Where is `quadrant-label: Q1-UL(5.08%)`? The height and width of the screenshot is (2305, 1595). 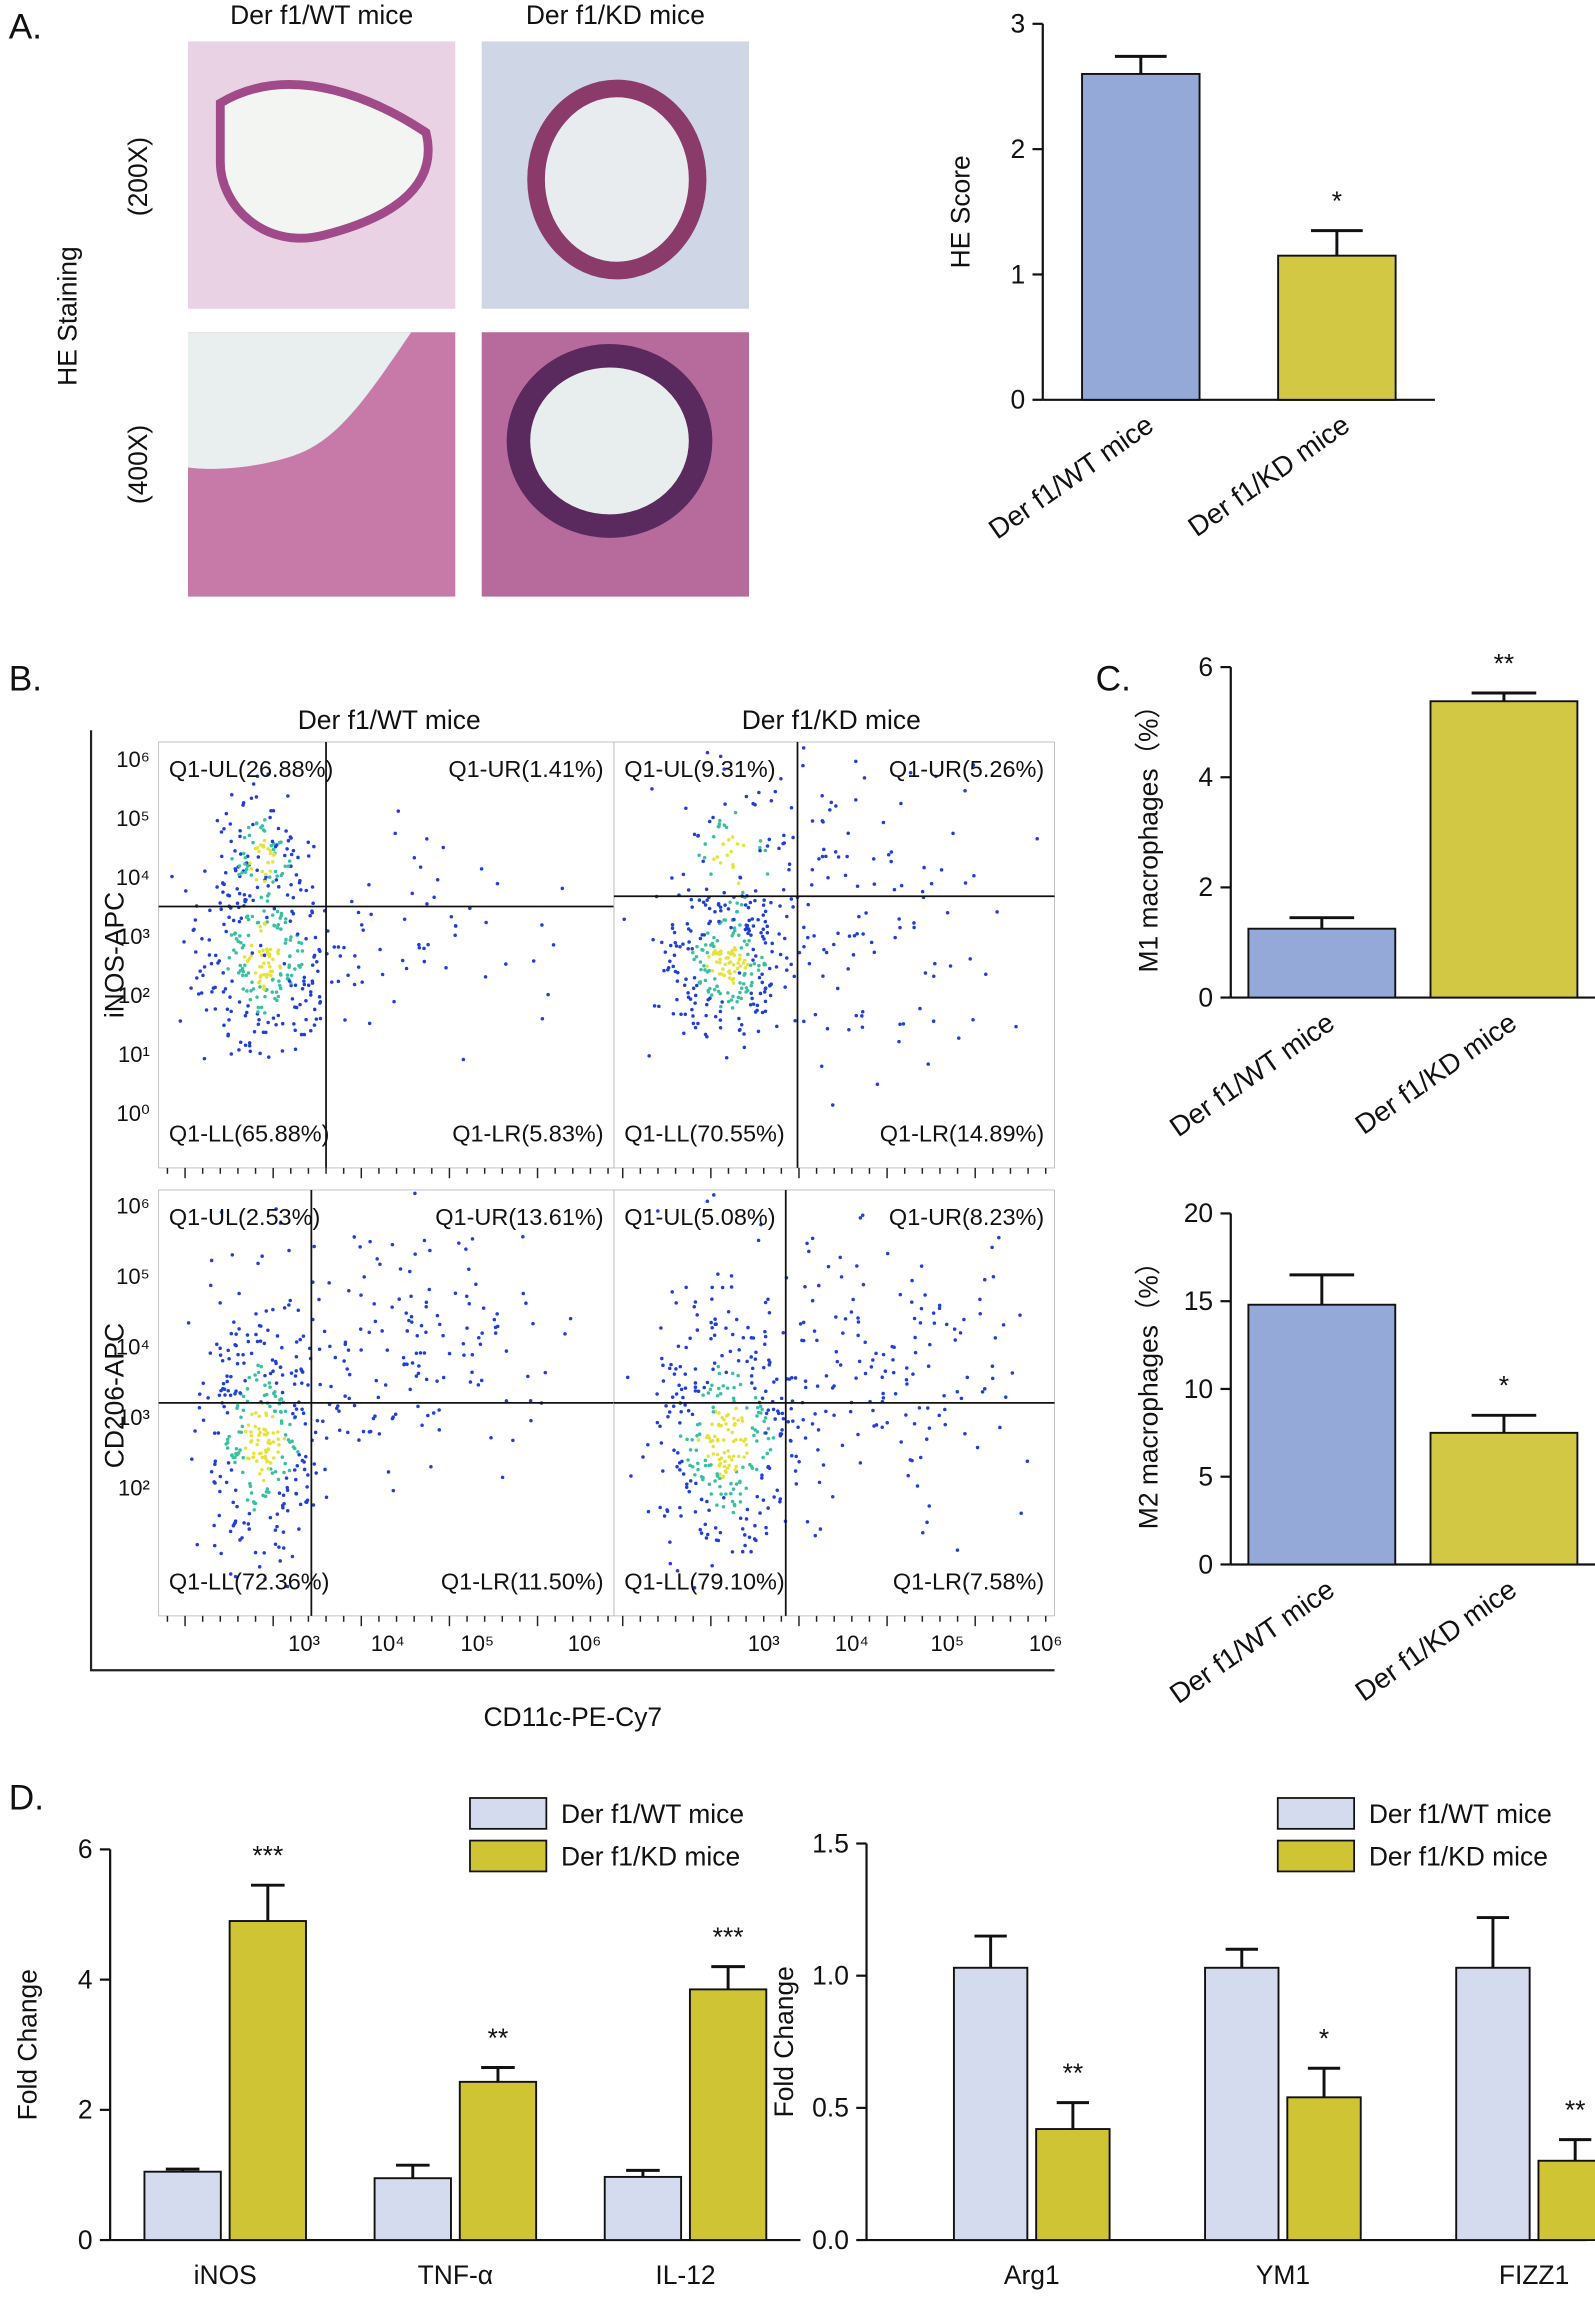 quadrant-label: Q1-UL(5.08%) is located at coordinates (699, 1217).